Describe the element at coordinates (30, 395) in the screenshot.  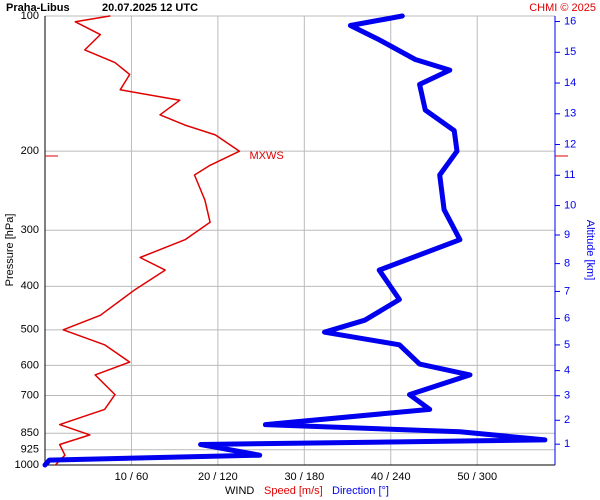
I see `y-tick-label: 700` at that location.